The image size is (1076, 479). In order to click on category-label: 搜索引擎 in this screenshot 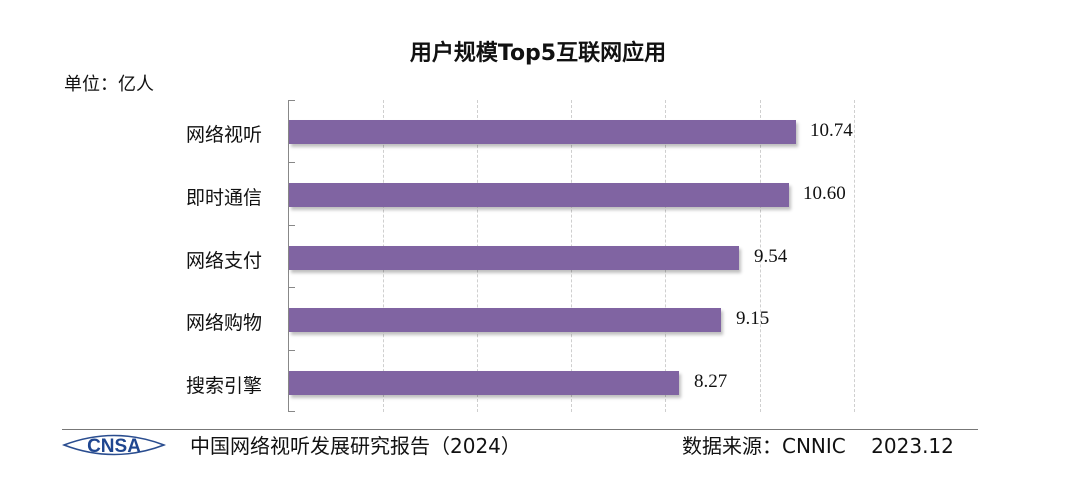, I will do `click(223, 386)`.